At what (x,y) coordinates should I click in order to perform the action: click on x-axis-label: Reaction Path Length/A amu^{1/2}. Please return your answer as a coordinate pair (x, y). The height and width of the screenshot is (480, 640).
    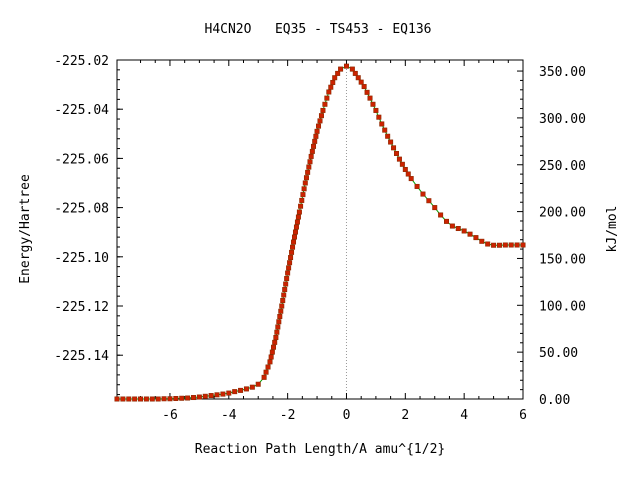
    Looking at the image, I should click on (320, 449).